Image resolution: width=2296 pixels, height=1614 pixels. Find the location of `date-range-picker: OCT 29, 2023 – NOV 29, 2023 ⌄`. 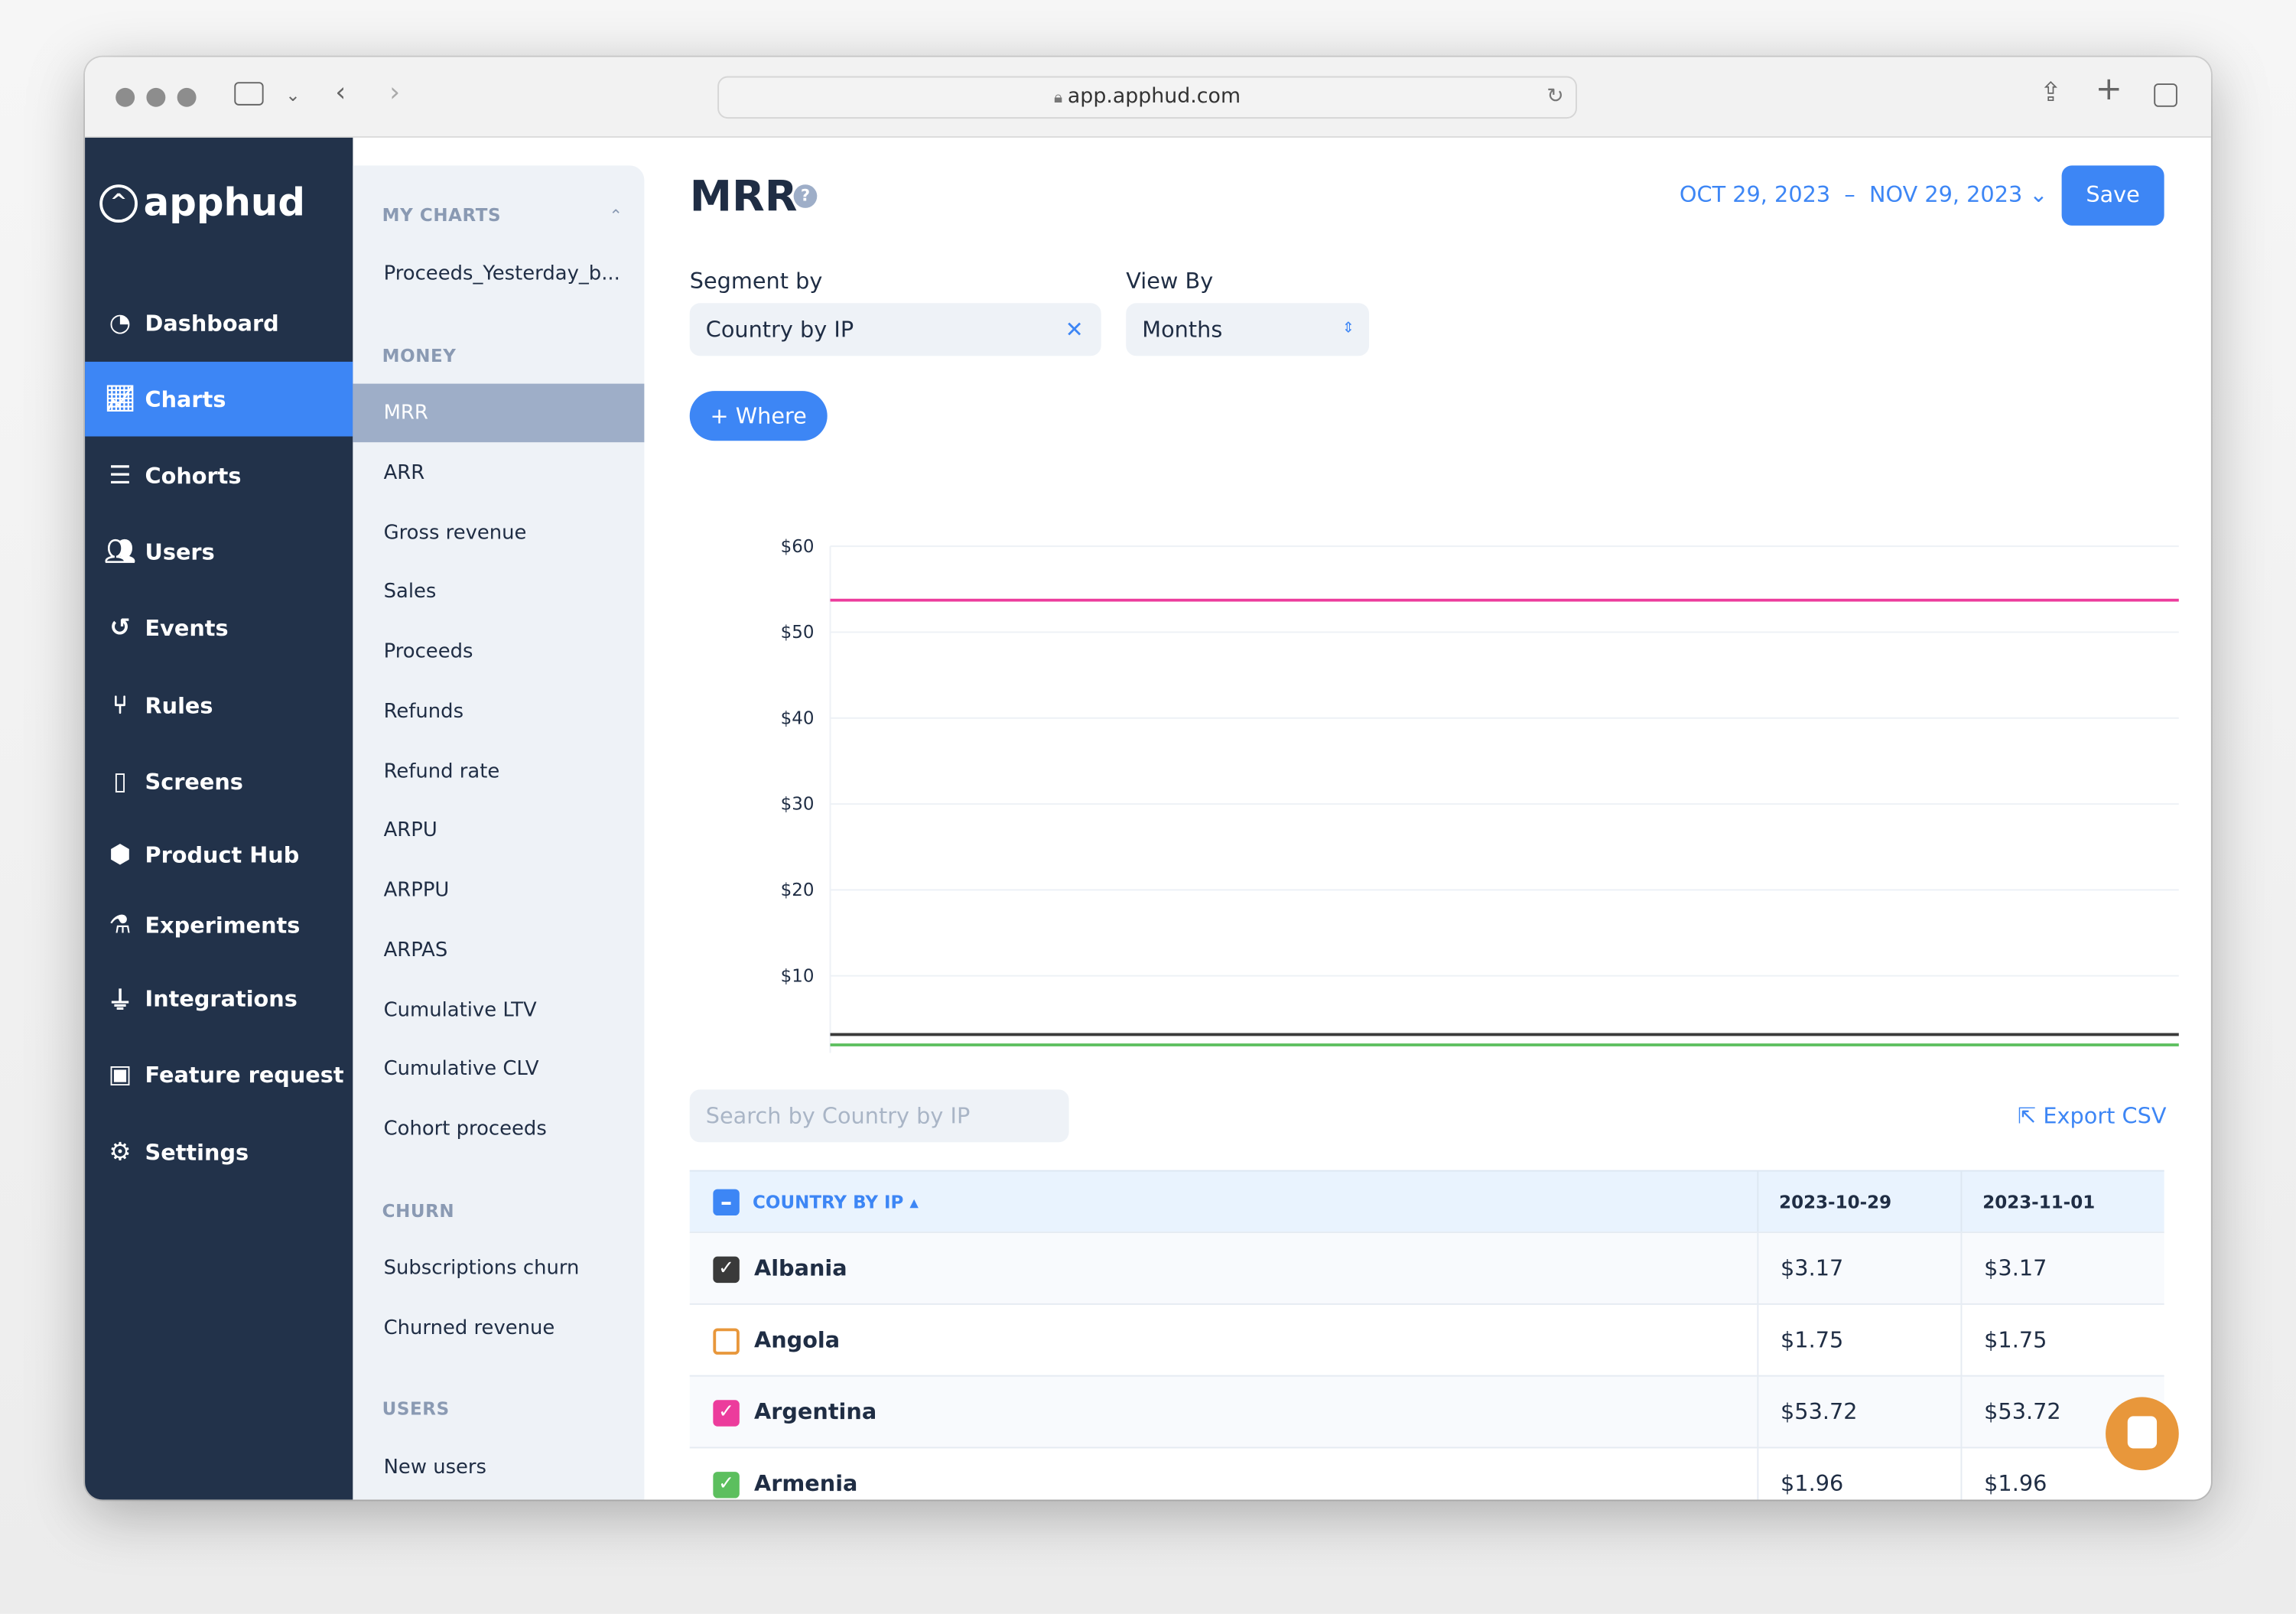

date-range-picker: OCT 29, 2023 – NOV 29, 2023 ⌄ is located at coordinates (1864, 194).